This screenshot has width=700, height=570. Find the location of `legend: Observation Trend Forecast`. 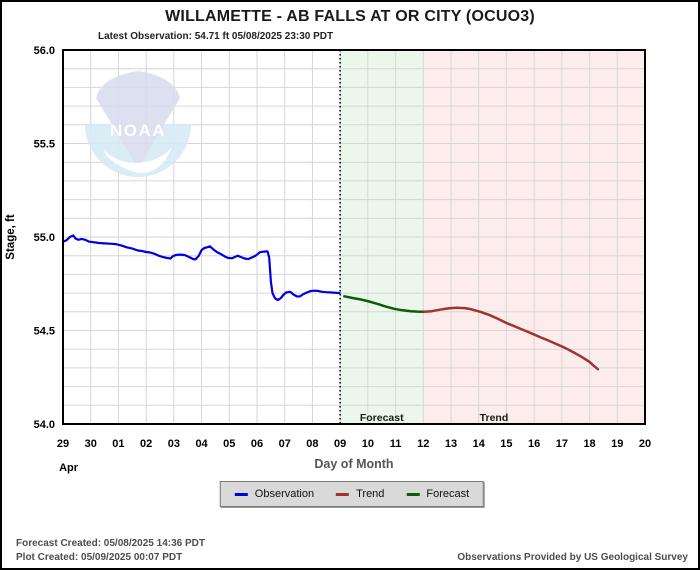

legend: Observation Trend Forecast is located at coordinates (352, 494).